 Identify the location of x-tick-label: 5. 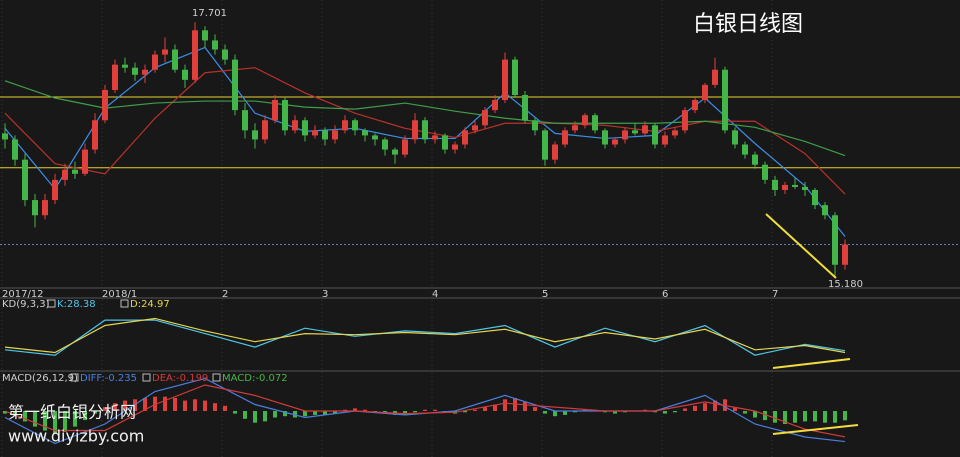
(545, 294).